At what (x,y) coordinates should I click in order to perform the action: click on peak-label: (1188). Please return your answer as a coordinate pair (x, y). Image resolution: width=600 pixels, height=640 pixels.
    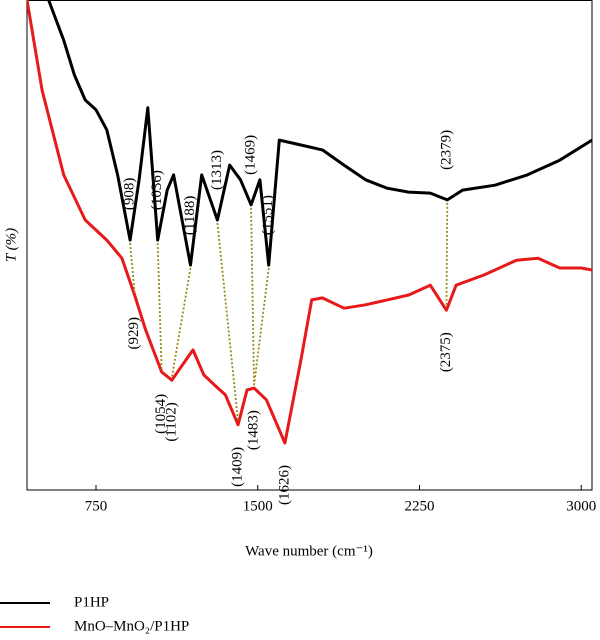
    Looking at the image, I should click on (190, 215).